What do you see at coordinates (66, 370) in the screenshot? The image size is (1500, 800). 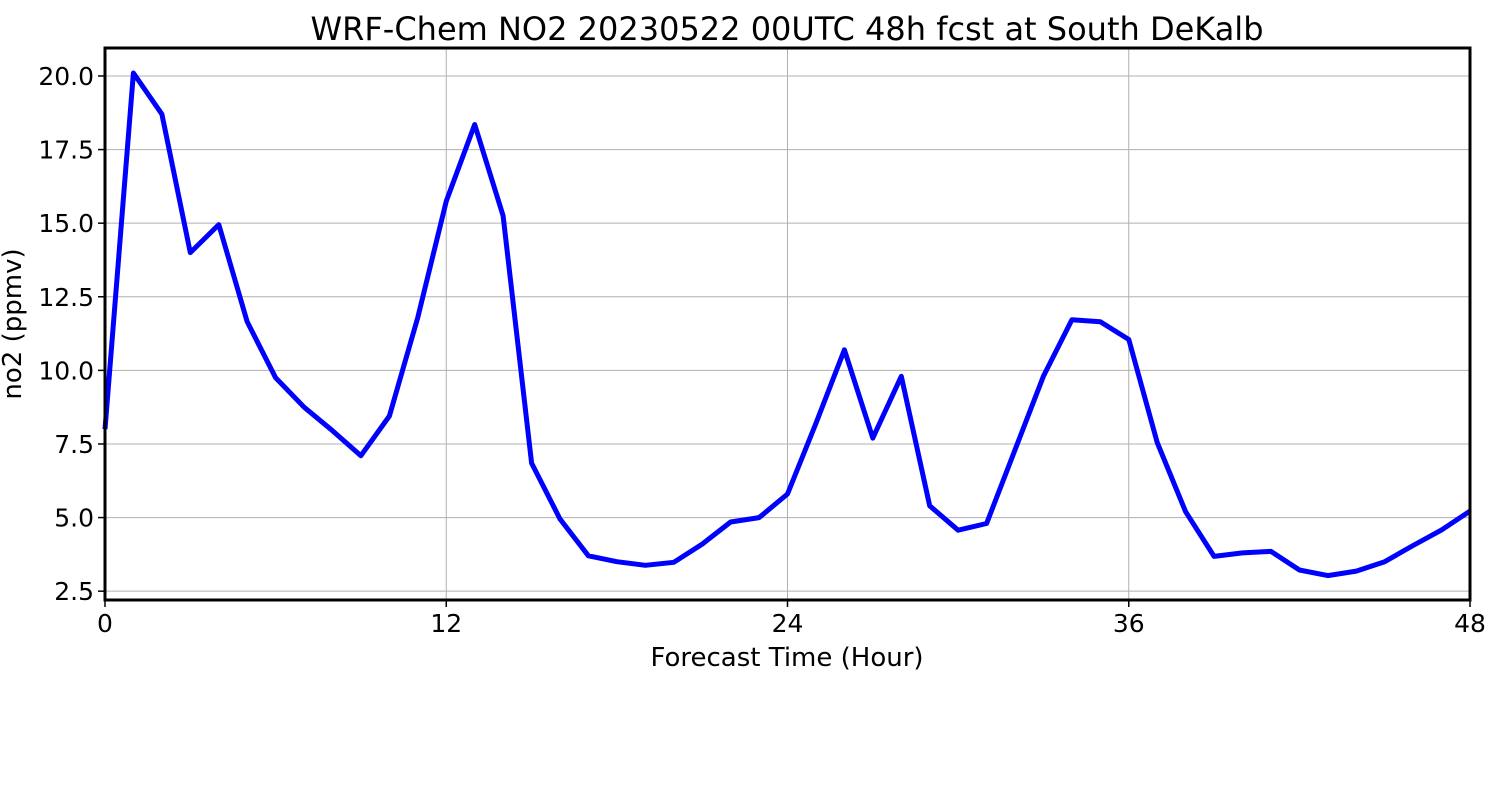 I see `y-tick-label: 10.0` at bounding box center [66, 370].